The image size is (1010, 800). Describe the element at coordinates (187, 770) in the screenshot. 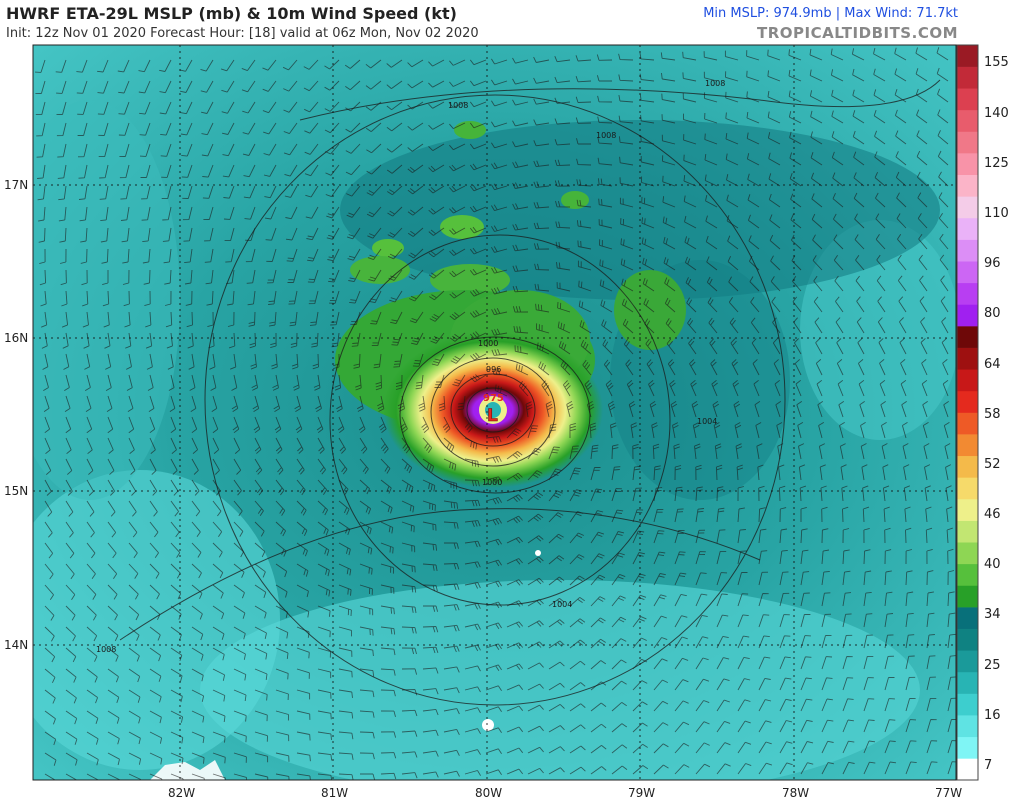

I see `land-patch` at that location.